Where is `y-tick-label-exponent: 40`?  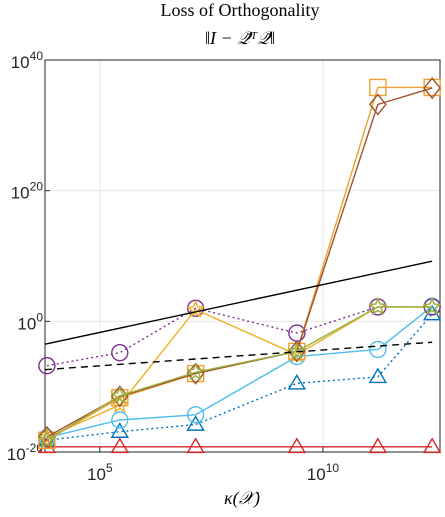
y-tick-label-exponent: 40 is located at coordinates (37, 56).